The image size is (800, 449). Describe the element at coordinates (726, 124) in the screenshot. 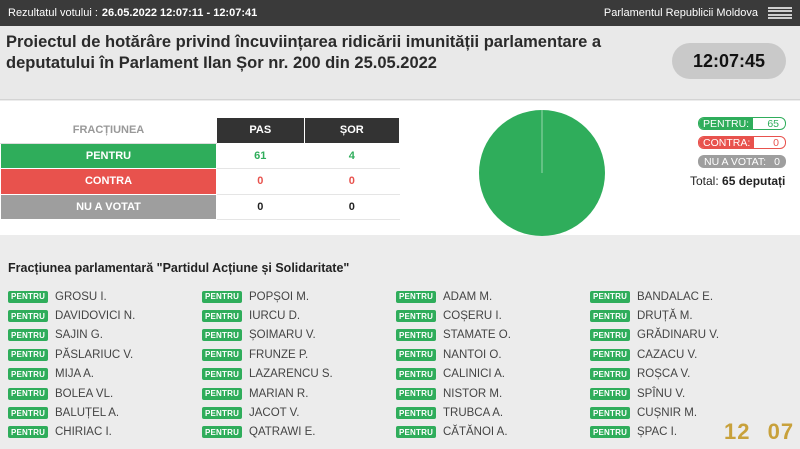

I see `legend-pentru-label: PENTRU:` at that location.